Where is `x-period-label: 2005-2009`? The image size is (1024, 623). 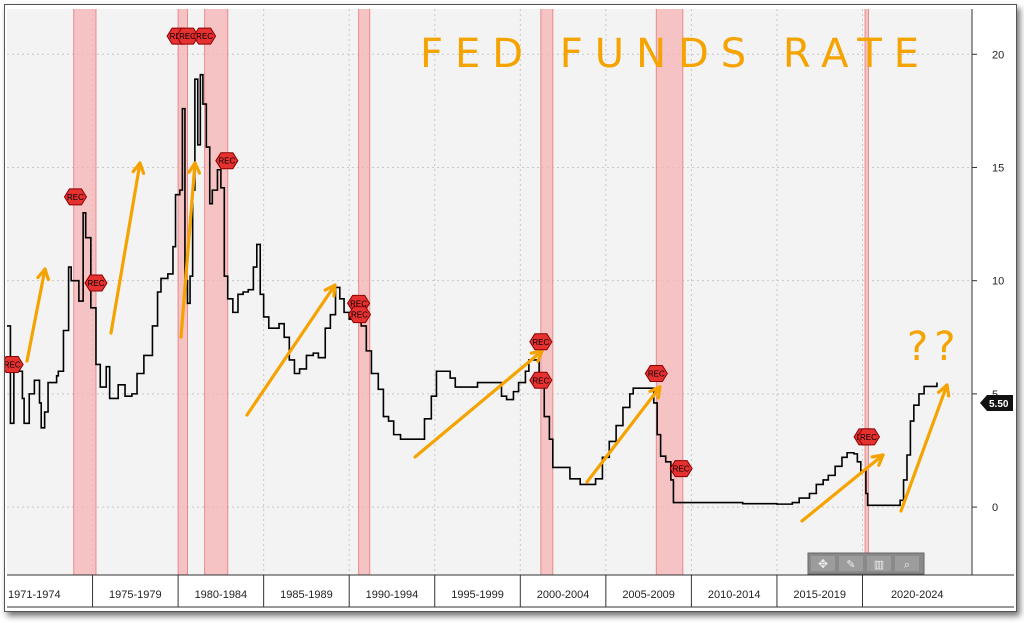
x-period-label: 2005-2009 is located at coordinates (648, 595).